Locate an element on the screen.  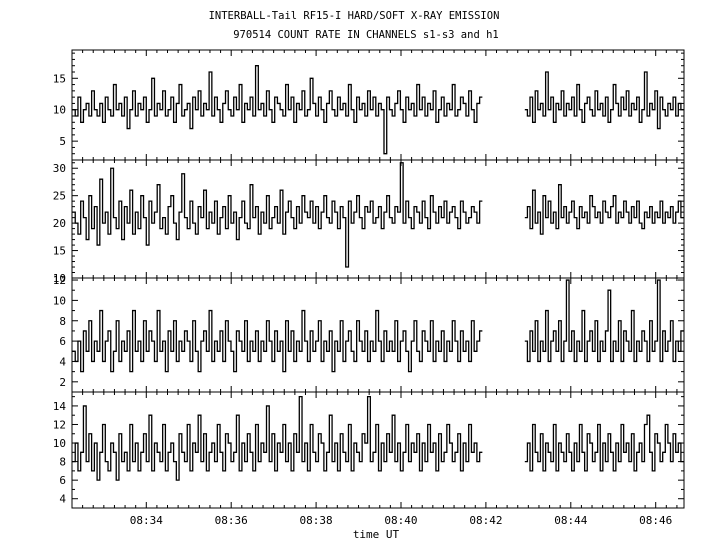
x-axis: 08:34 08:36 08:38 08:40 08:42 08:44 08:46 is located at coordinates (401, 520).